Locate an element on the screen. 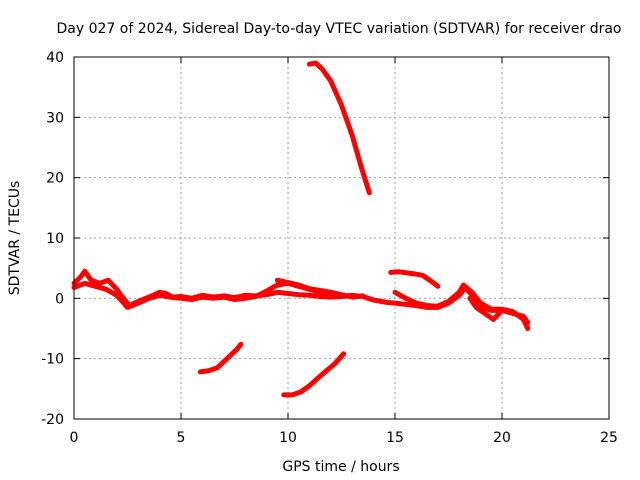 The width and height of the screenshot is (640, 480). y-axis-label: SDTVAR / TECUs is located at coordinates (15, 238).